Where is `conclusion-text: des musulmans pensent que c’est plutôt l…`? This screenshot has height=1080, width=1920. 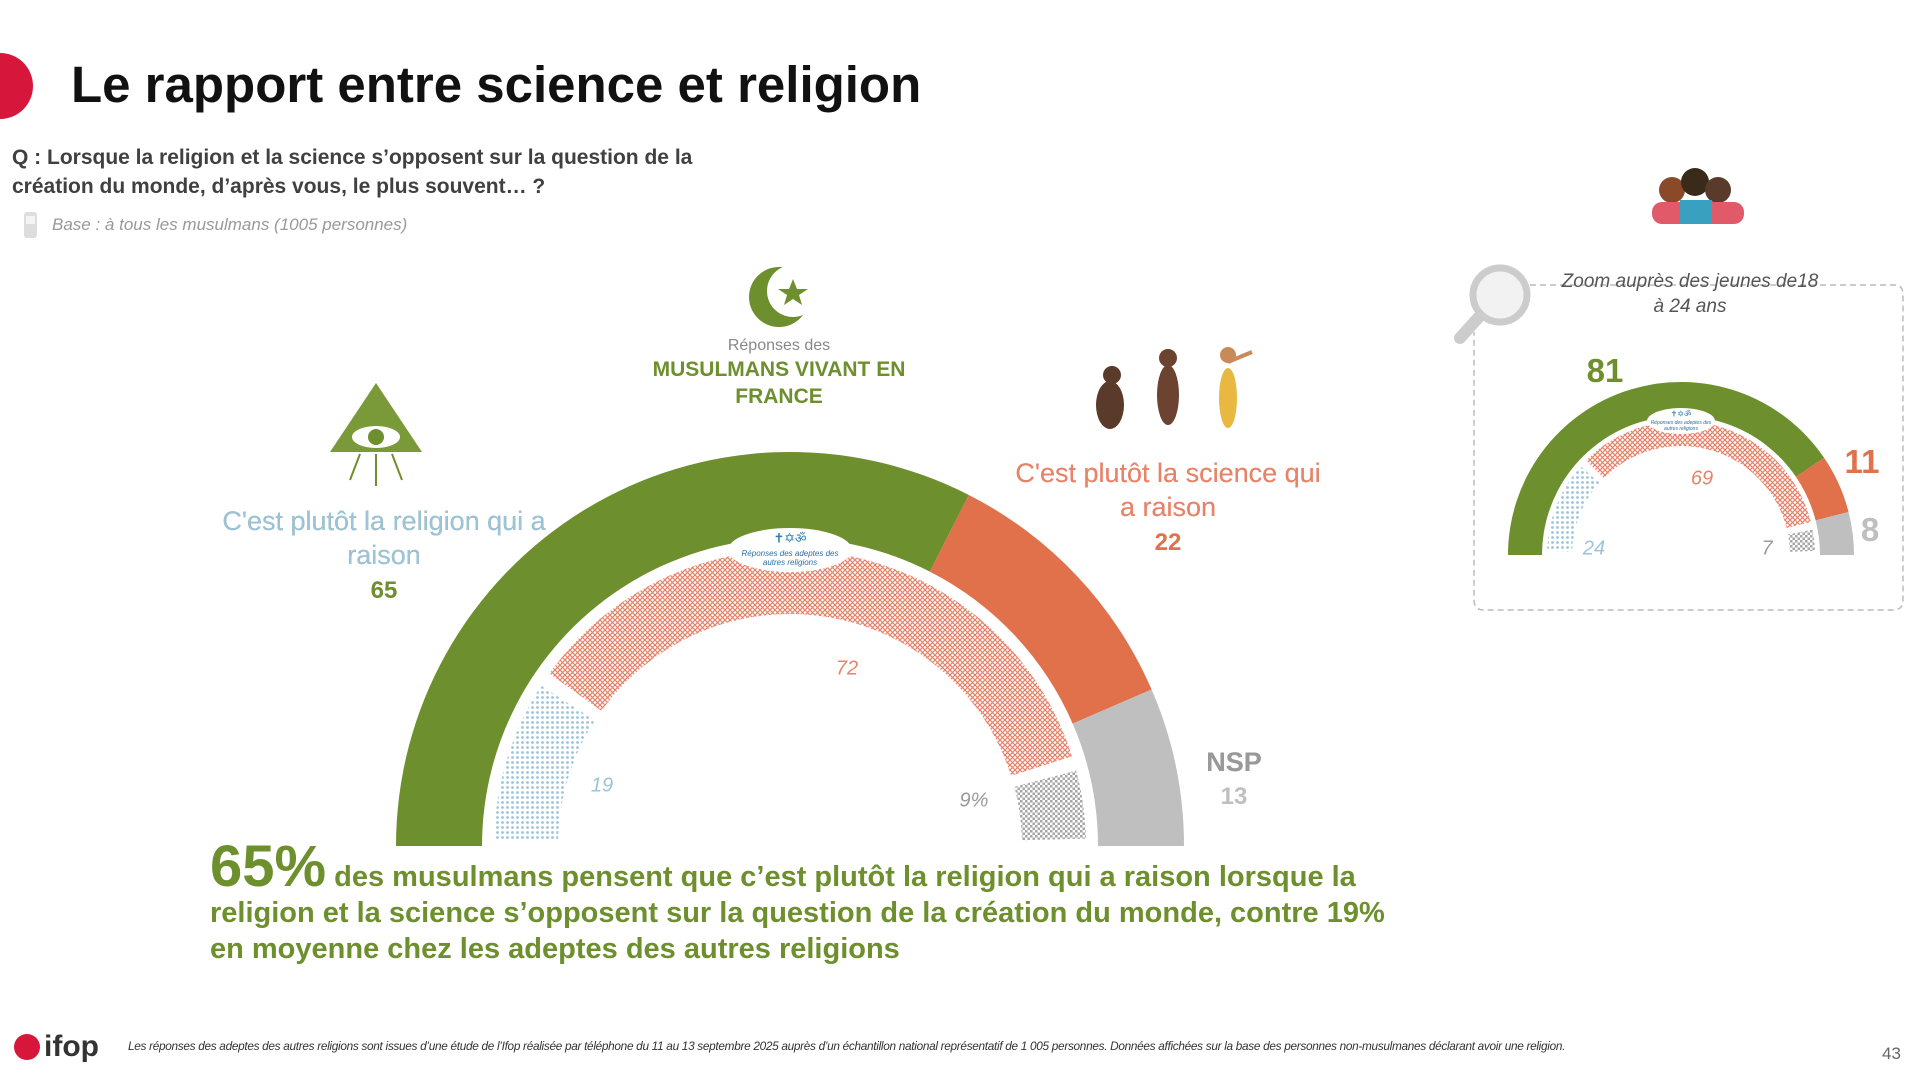
conclusion-text: des musulmans pensent que c’est plutôt l… is located at coordinates (797, 913).